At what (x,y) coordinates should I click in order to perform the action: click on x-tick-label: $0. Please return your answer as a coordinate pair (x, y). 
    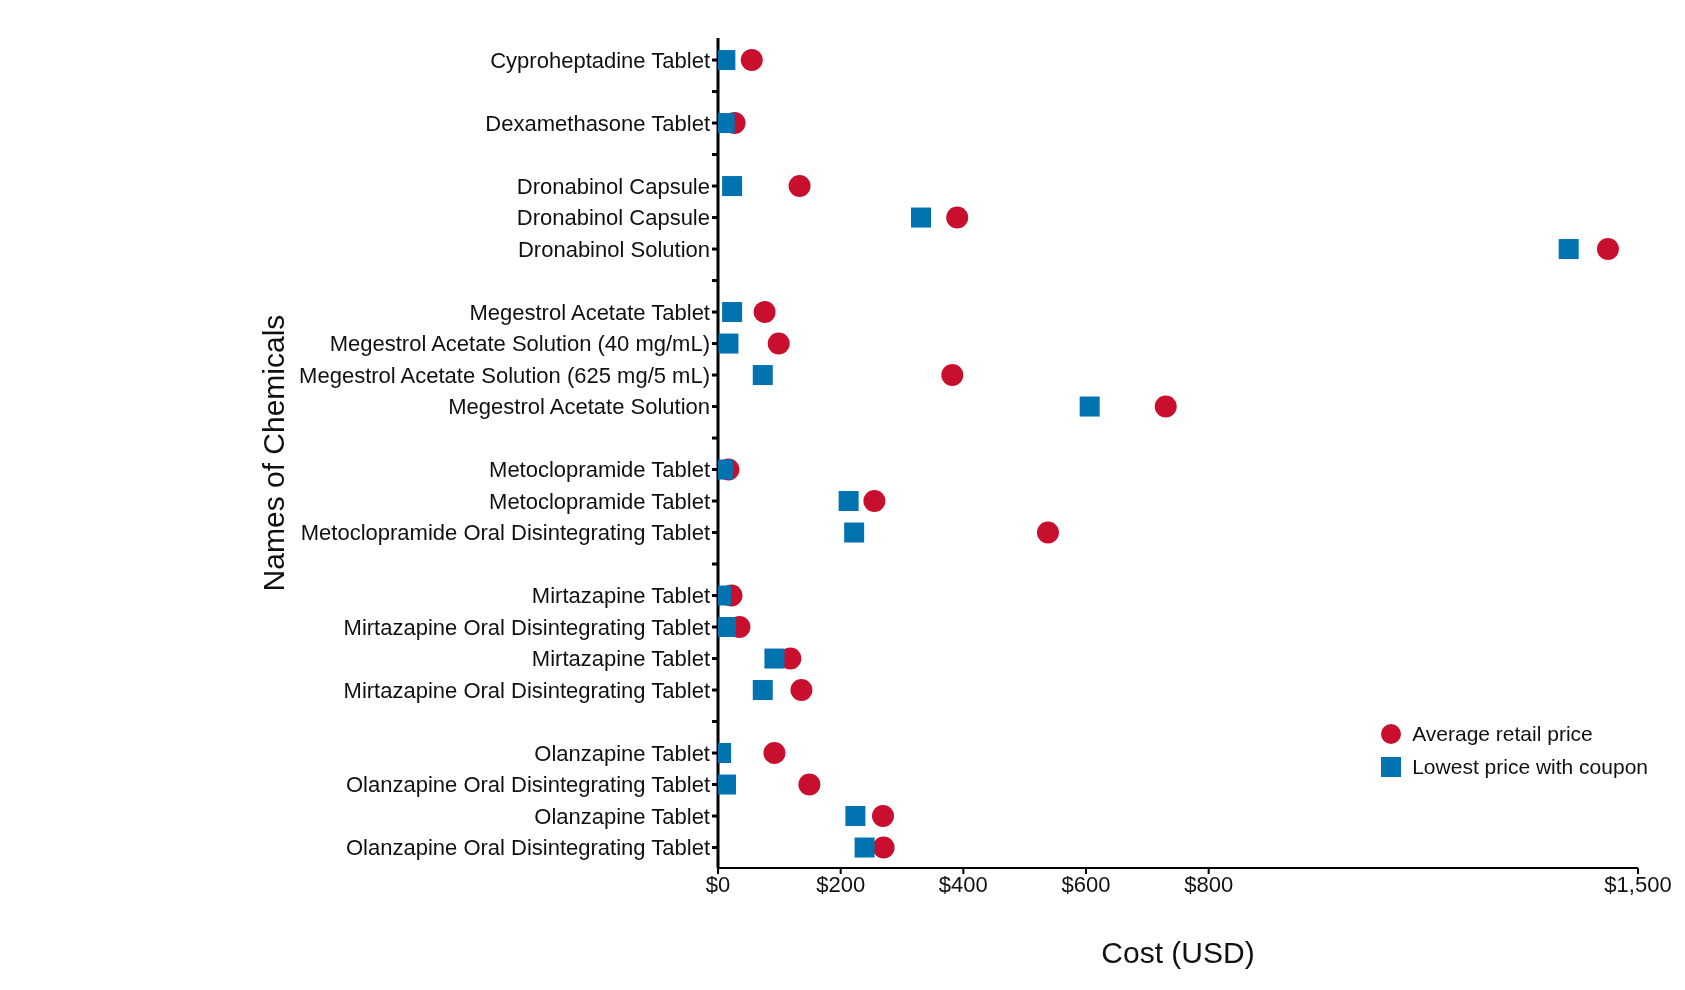
    Looking at the image, I should click on (718, 884).